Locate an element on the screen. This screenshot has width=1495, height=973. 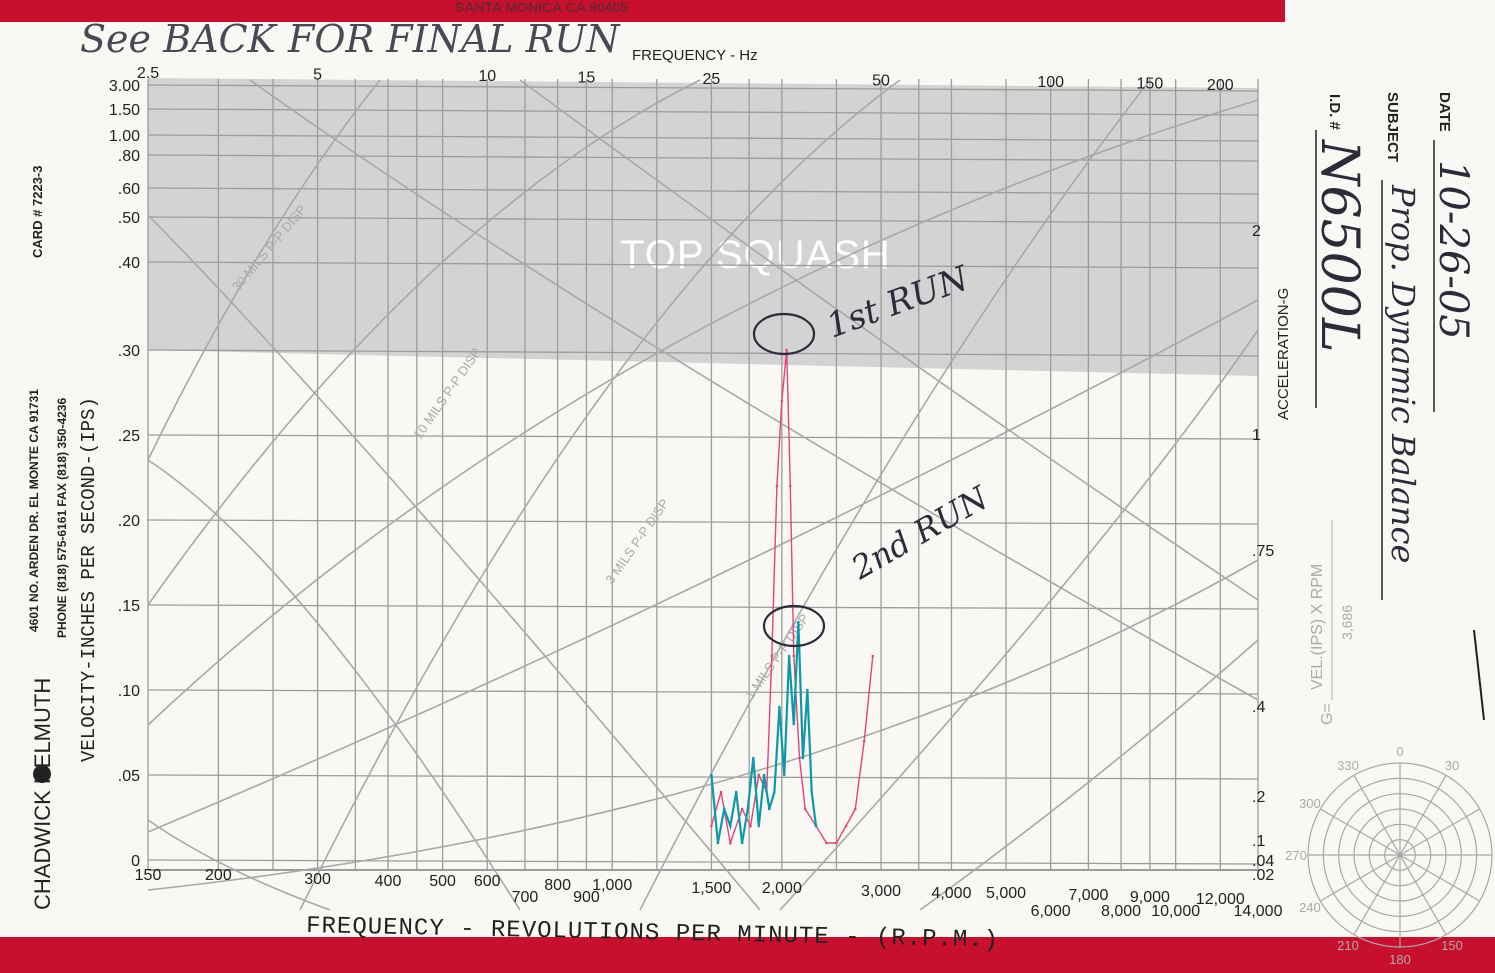
right-tick-label: .1 is located at coordinates (1258, 841).